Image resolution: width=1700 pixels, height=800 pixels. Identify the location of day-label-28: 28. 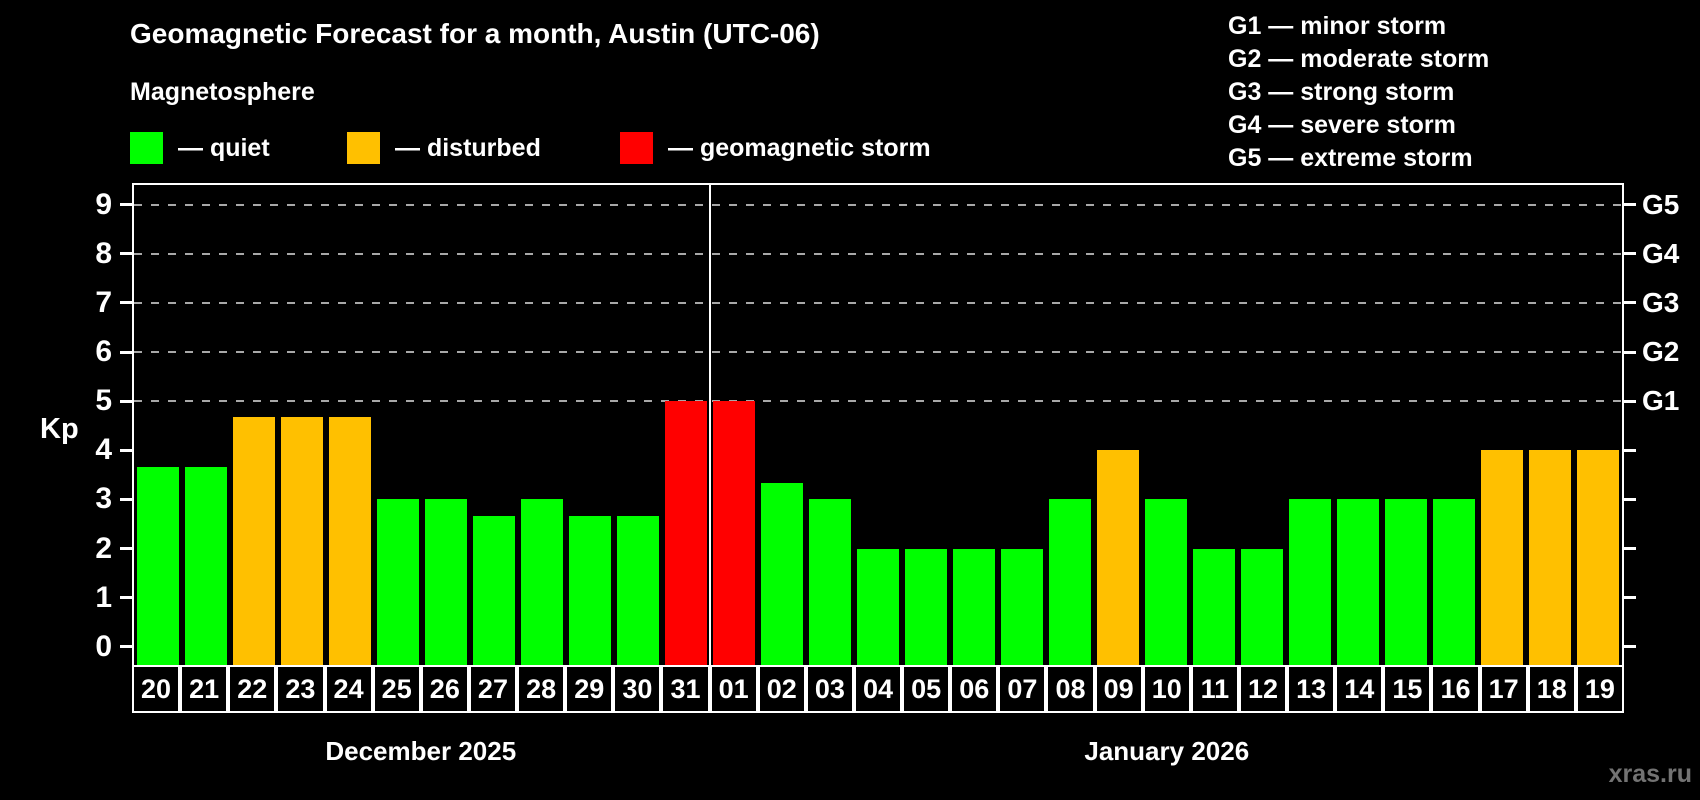
(541, 689).